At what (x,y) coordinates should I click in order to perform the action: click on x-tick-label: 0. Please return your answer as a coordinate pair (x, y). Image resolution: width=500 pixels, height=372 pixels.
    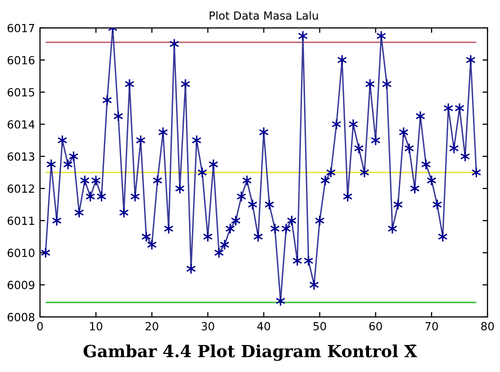
    Looking at the image, I should click on (40, 326).